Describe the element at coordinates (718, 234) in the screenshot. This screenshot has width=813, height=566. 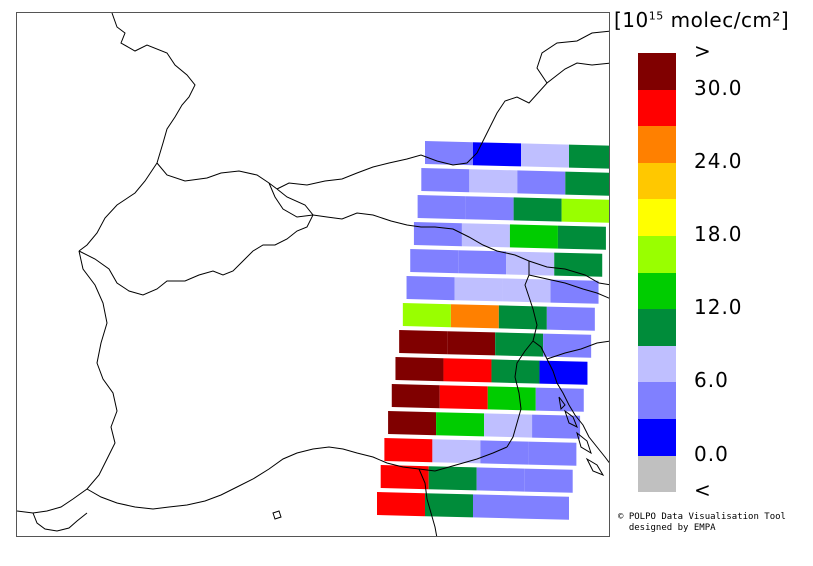
I see `legend-tick-label: 18.0` at that location.